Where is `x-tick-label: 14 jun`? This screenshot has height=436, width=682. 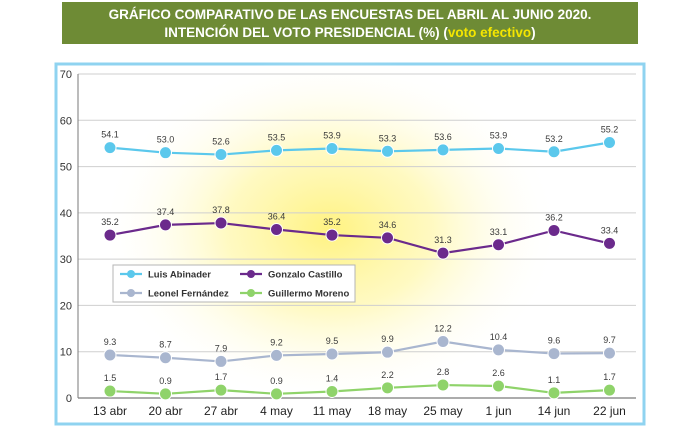 x-tick-label: 14 jun is located at coordinates (554, 411).